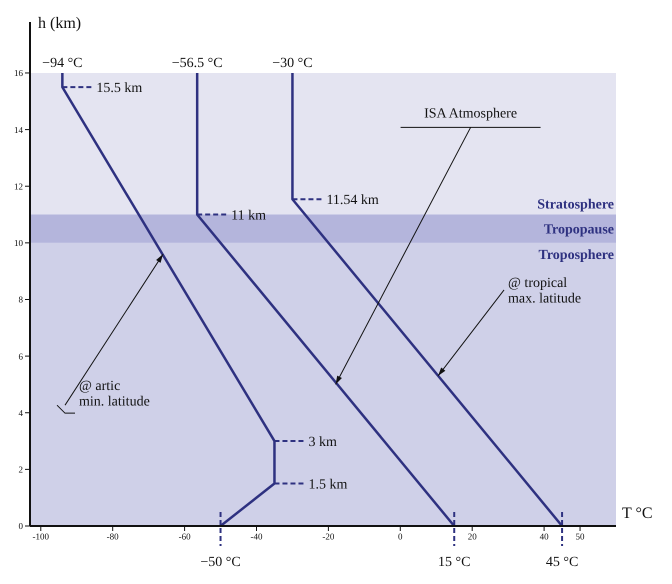 The width and height of the screenshot is (672, 584). Describe the element at coordinates (119, 88) in the screenshot. I see `annotation: 15.5 km` at that location.